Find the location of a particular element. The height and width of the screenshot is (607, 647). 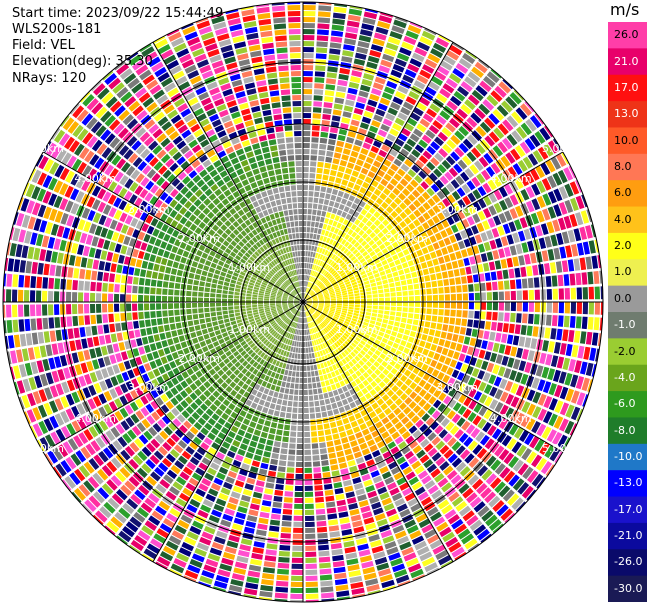

colorbar-tick: -8.0 is located at coordinates (625, 430).